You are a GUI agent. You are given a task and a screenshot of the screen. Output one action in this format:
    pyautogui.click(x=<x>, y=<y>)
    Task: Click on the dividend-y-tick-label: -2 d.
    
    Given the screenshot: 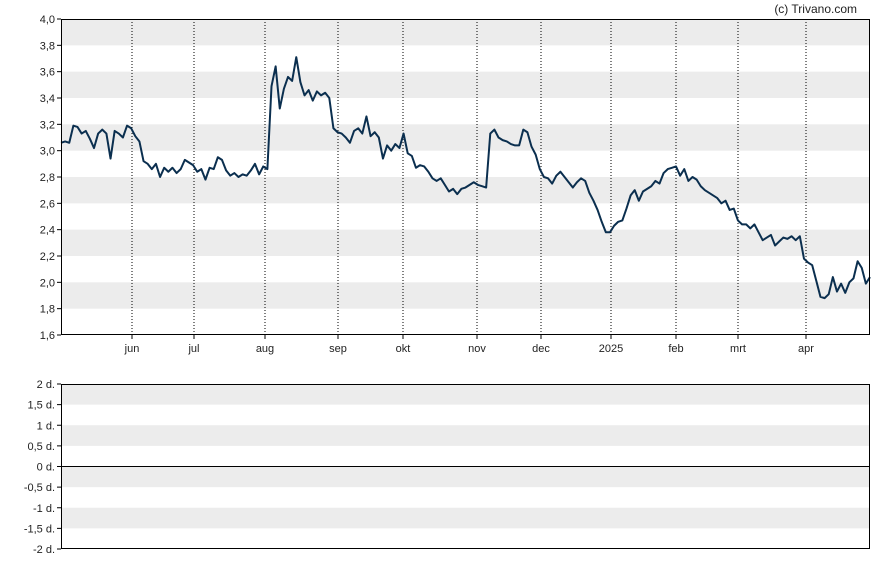 What is the action you would take?
    pyautogui.click(x=44, y=550)
    